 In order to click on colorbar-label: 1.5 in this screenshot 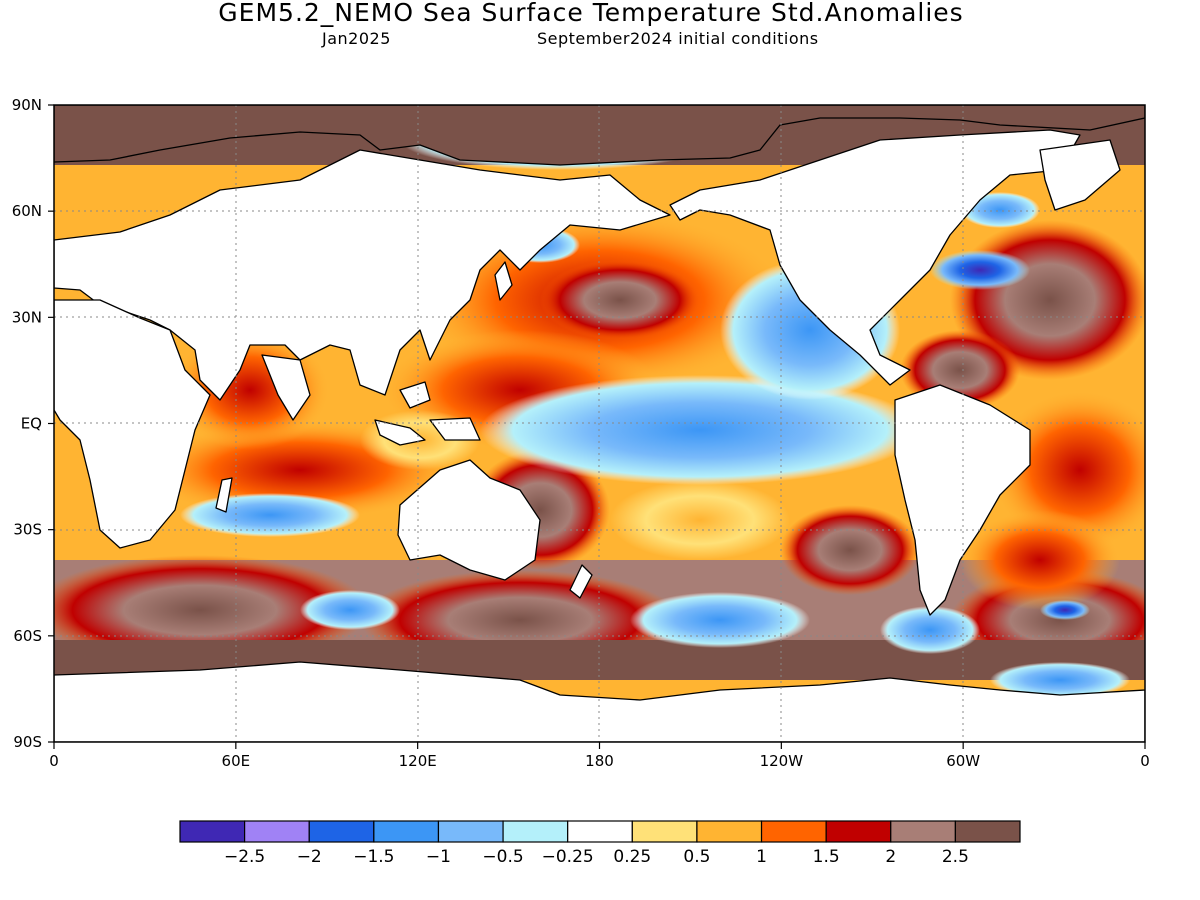, I will do `click(826, 857)`.